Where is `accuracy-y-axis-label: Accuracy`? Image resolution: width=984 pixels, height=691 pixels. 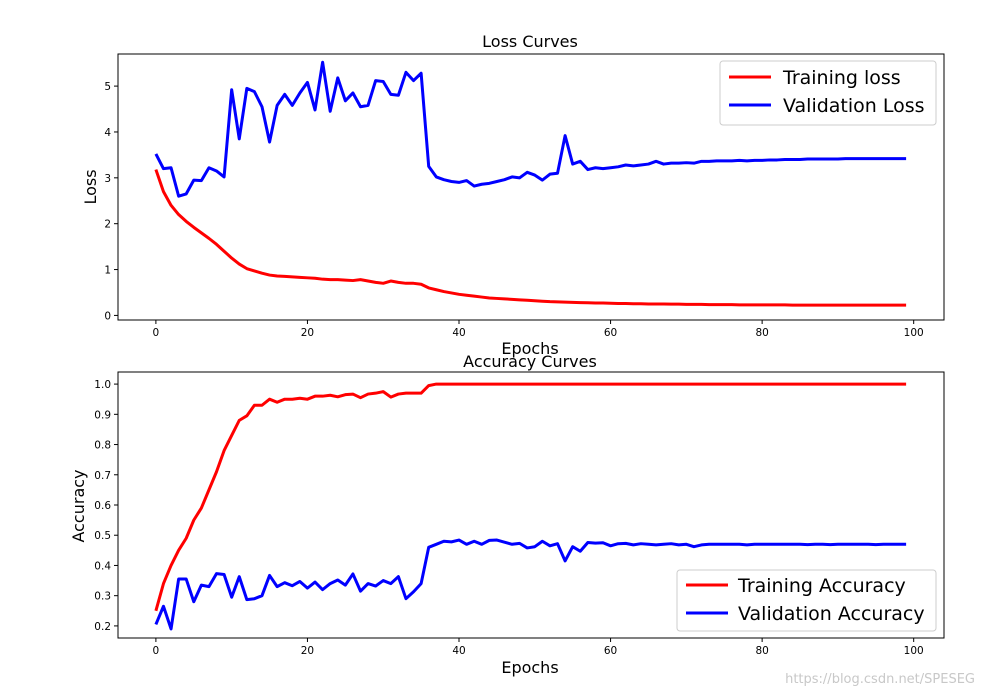
accuracy-y-axis-label: Accuracy is located at coordinates (78, 505).